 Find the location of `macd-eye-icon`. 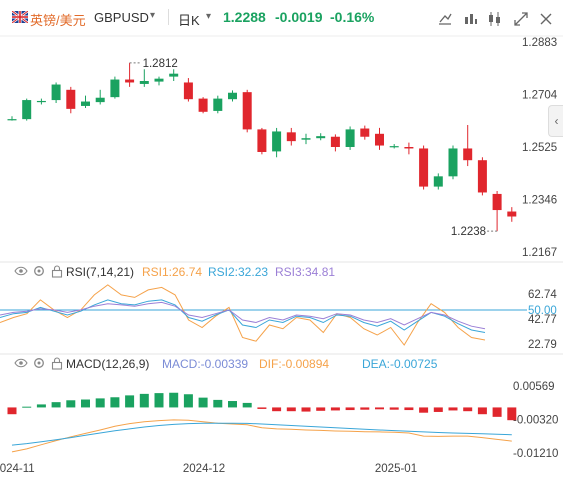

macd-eye-icon is located at coordinates (21, 364).